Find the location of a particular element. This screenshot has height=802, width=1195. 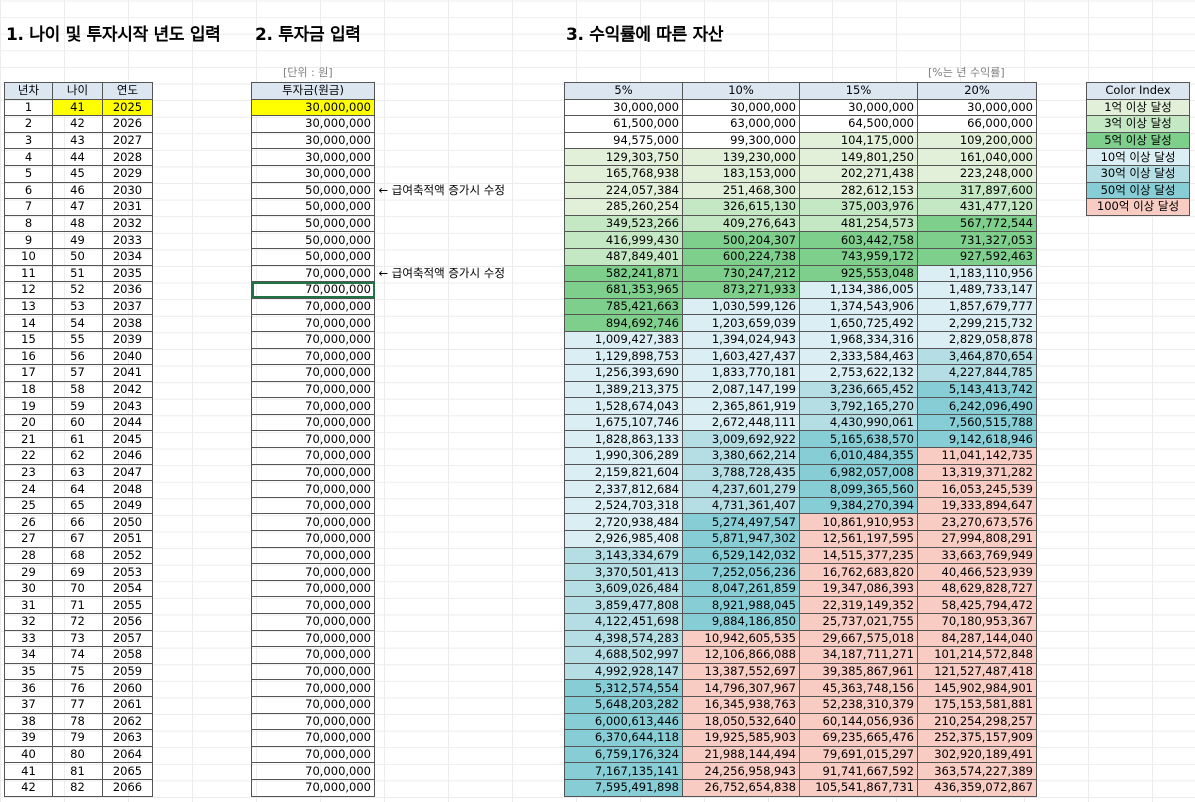

cell-rate-5: 4,992,928,147 is located at coordinates (623, 671).